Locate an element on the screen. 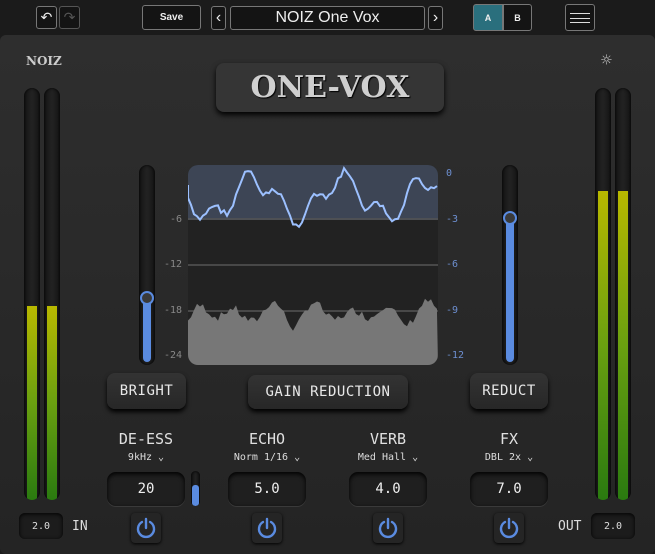 The width and height of the screenshot is (655, 554). module-title: DE-ESS is located at coordinates (146, 439).